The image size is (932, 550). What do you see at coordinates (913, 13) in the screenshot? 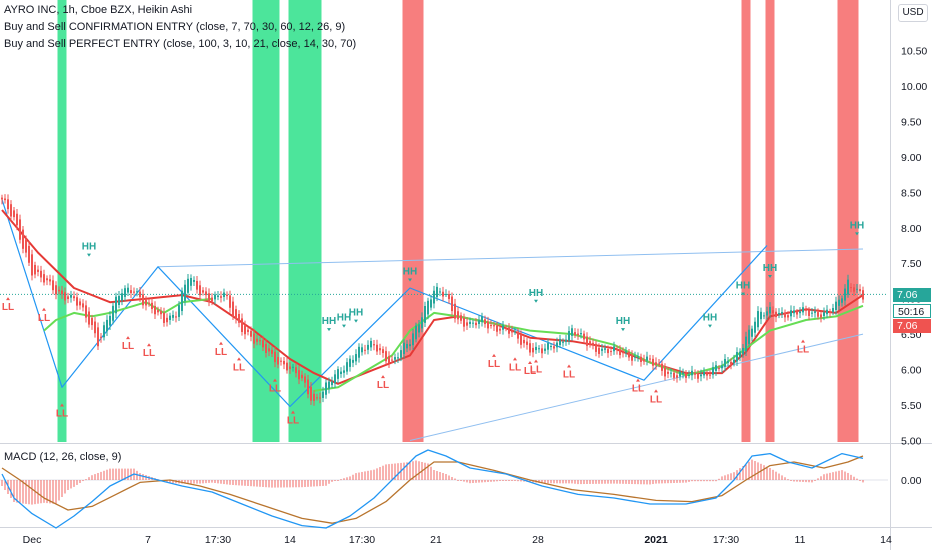
I see `currency-button: USD` at bounding box center [913, 13].